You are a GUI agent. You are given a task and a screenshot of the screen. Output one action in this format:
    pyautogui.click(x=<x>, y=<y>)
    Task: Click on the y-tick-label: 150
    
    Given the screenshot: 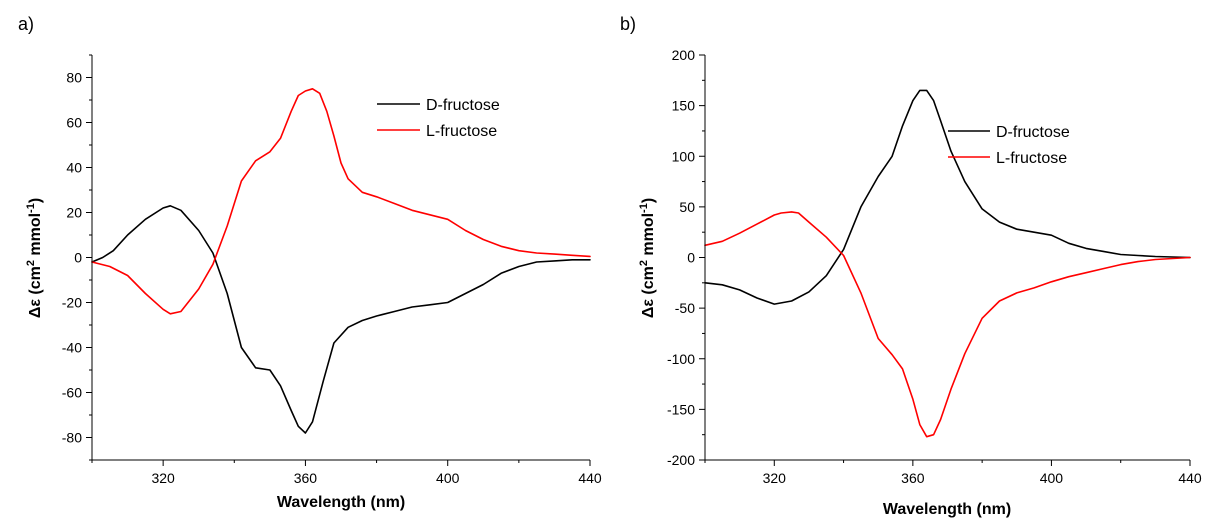 What is the action you would take?
    pyautogui.click(x=684, y=106)
    